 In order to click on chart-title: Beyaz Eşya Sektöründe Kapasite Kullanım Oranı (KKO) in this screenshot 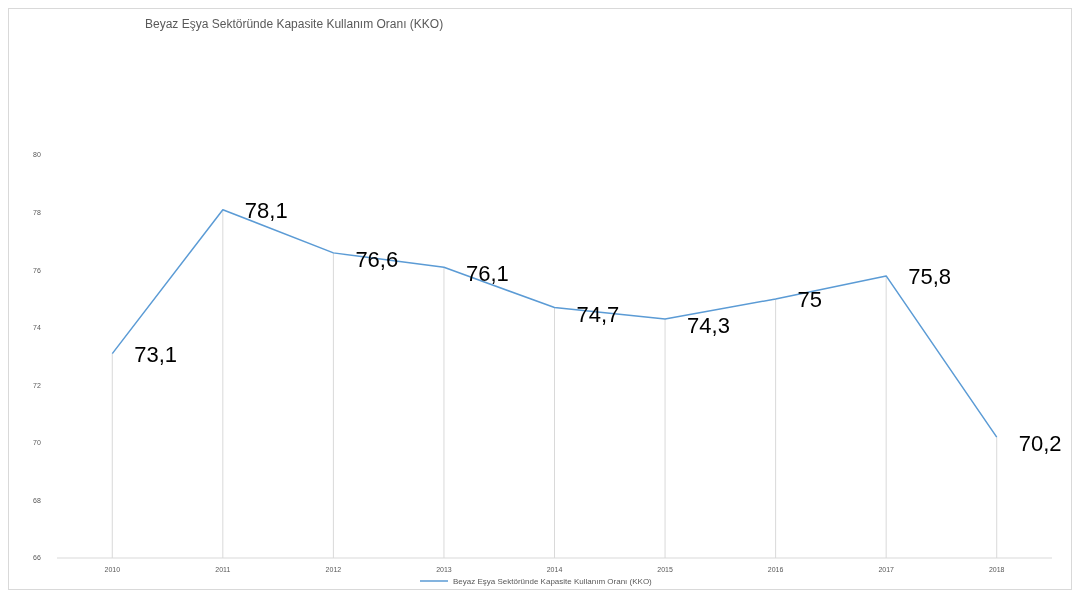, I will do `click(294, 24)`.